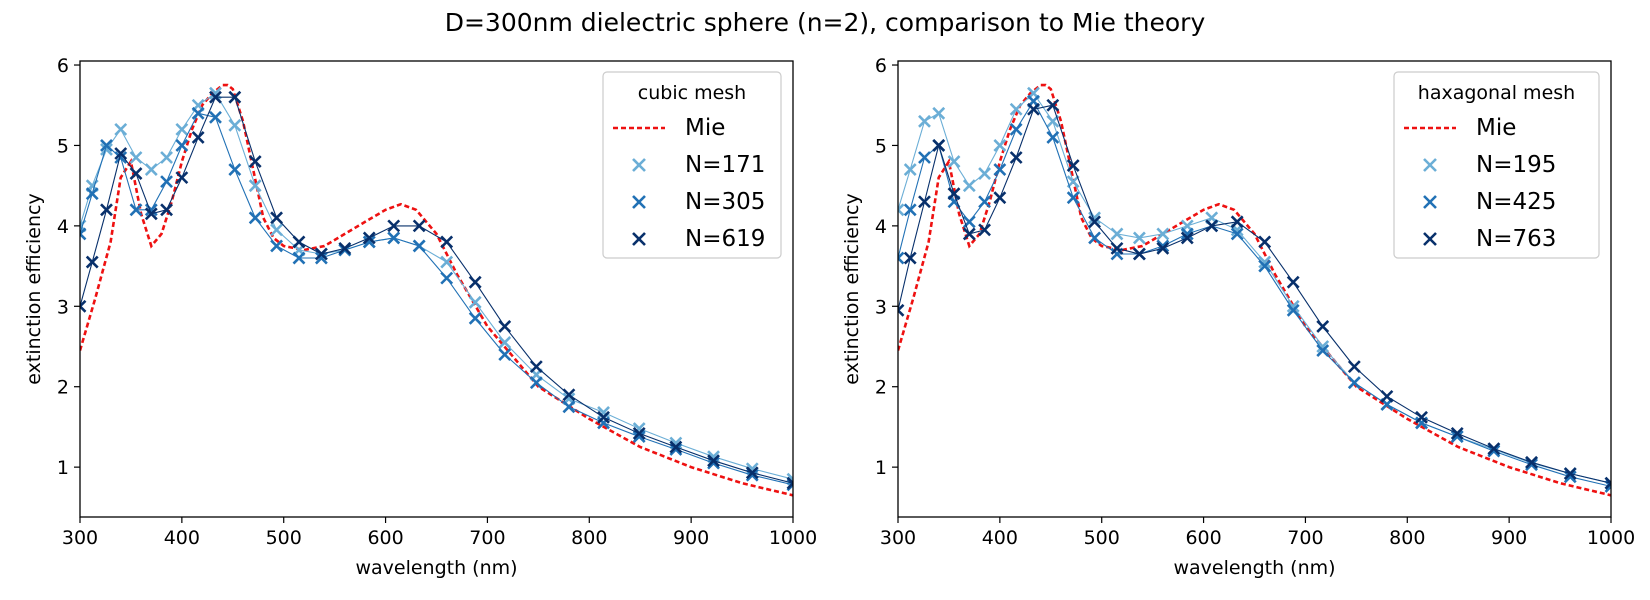  Describe the element at coordinates (1516, 239) in the screenshot. I see `legend-series-label: N=763` at that location.